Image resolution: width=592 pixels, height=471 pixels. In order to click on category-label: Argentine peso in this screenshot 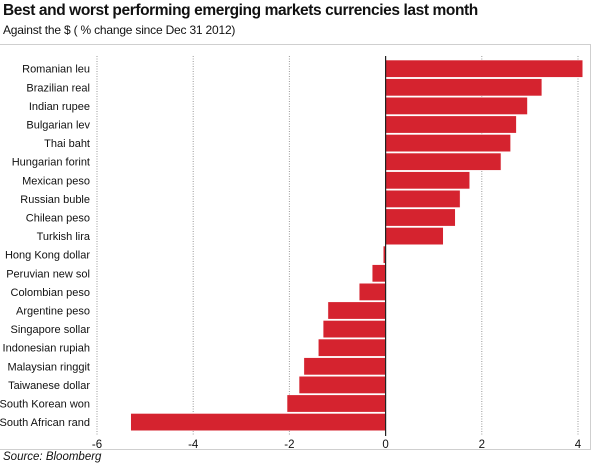, I will do `click(53, 312)`.